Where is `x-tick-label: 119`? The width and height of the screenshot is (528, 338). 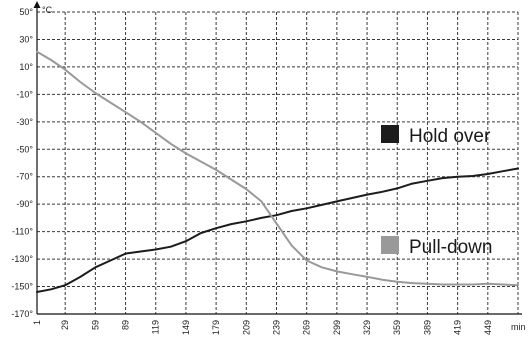
x-tick-label: 119 is located at coordinates (156, 327).